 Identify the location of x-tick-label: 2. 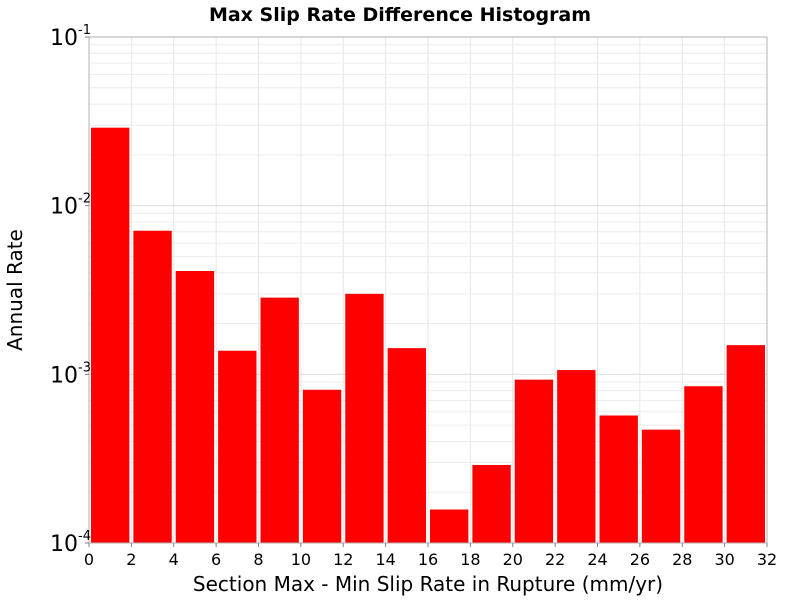
(131, 559).